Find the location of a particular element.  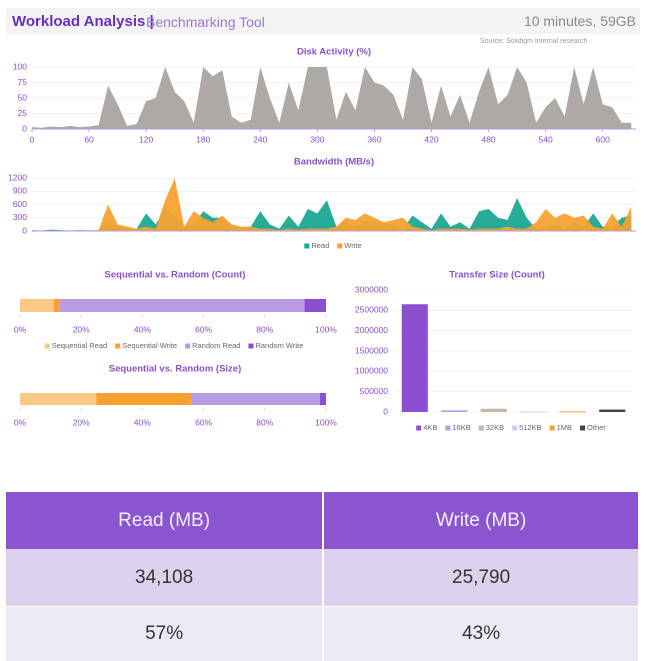

table-cell: 57% is located at coordinates (164, 634).